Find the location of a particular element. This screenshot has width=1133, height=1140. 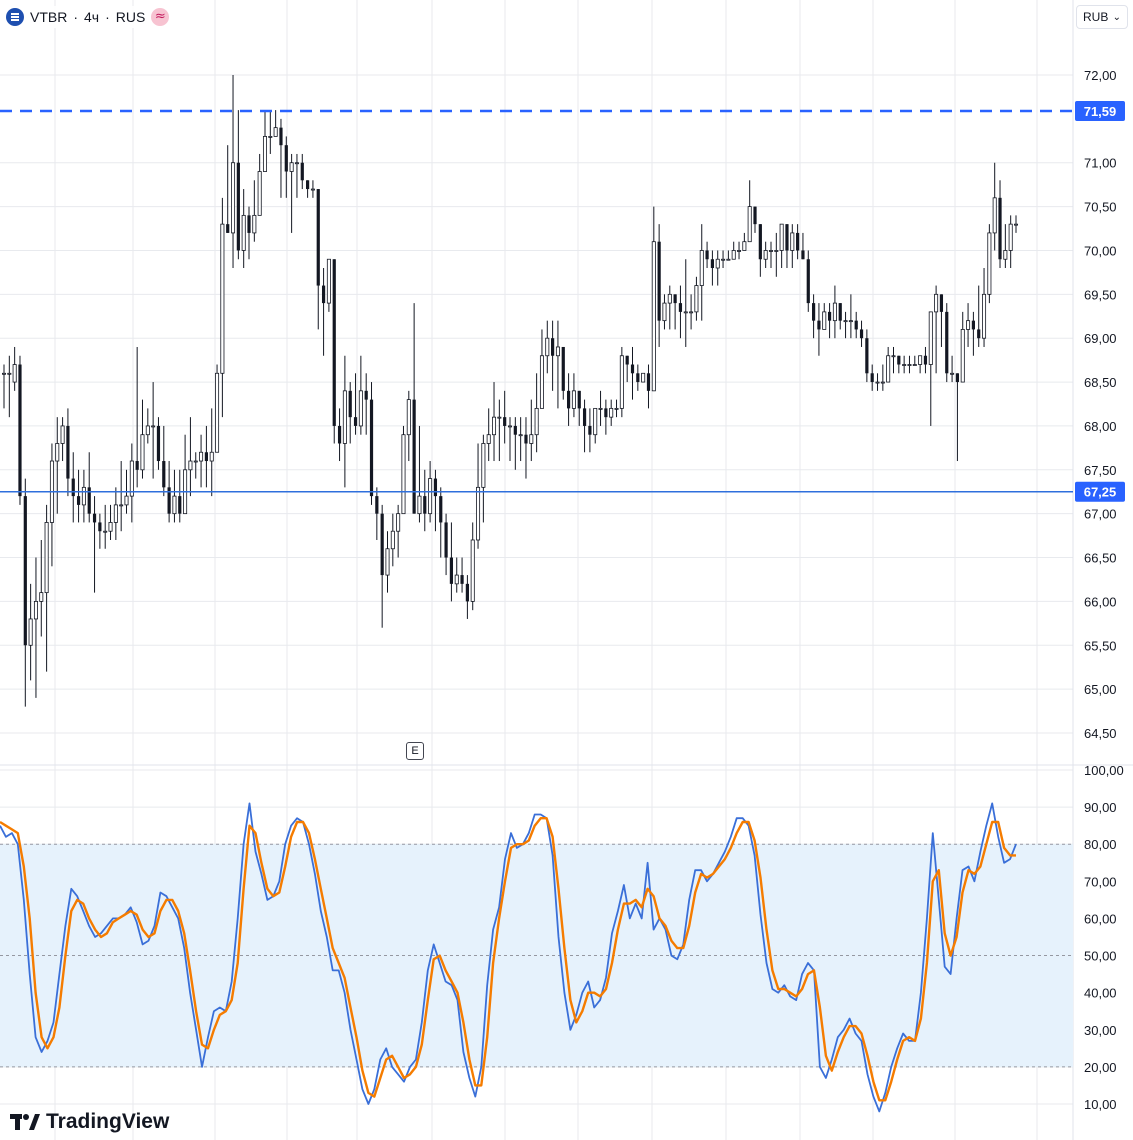

currency-dropdown: RUB ⌄ is located at coordinates (1102, 17).